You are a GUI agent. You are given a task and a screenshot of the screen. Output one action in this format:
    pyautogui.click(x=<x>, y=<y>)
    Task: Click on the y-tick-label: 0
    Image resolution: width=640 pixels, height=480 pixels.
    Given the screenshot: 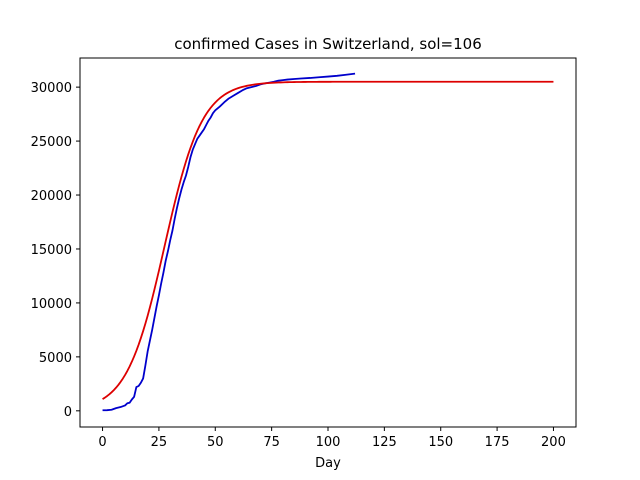 What is the action you would take?
    pyautogui.click(x=68, y=412)
    